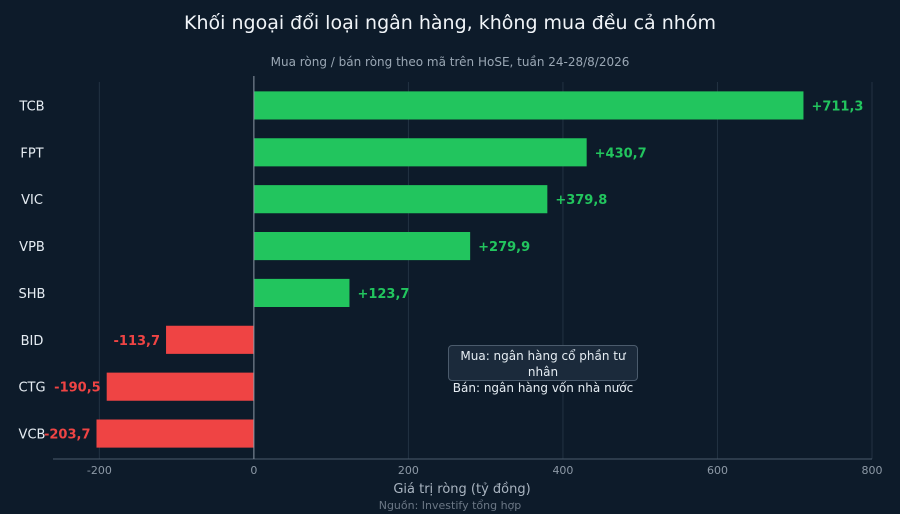  Describe the element at coordinates (210, 339) in the screenshot. I see `bar-bid` at that location.